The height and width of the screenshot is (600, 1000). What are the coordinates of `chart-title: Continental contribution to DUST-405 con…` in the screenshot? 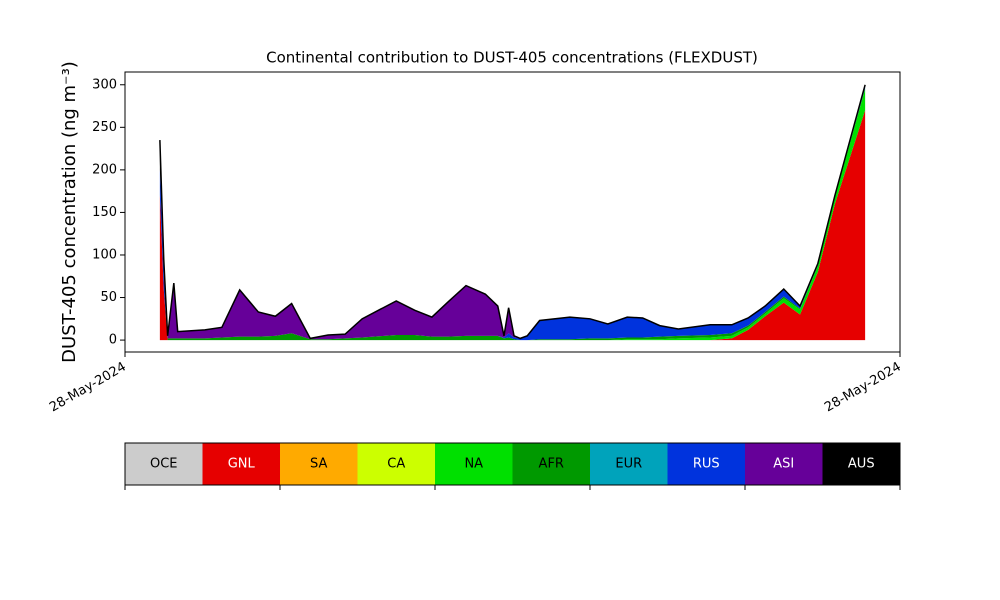 It's located at (512, 58).